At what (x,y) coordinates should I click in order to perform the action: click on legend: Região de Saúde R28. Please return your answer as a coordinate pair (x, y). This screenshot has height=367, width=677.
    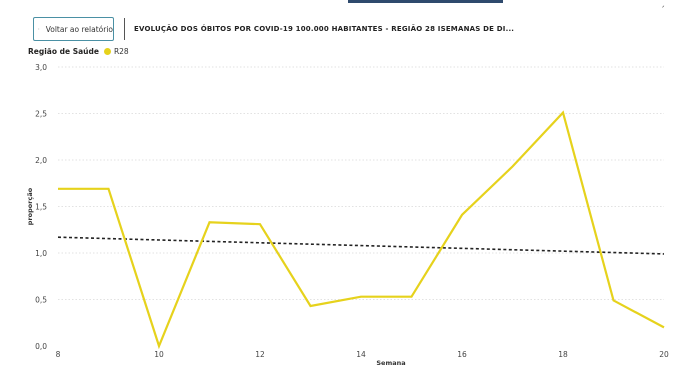
    Looking at the image, I should click on (78, 51).